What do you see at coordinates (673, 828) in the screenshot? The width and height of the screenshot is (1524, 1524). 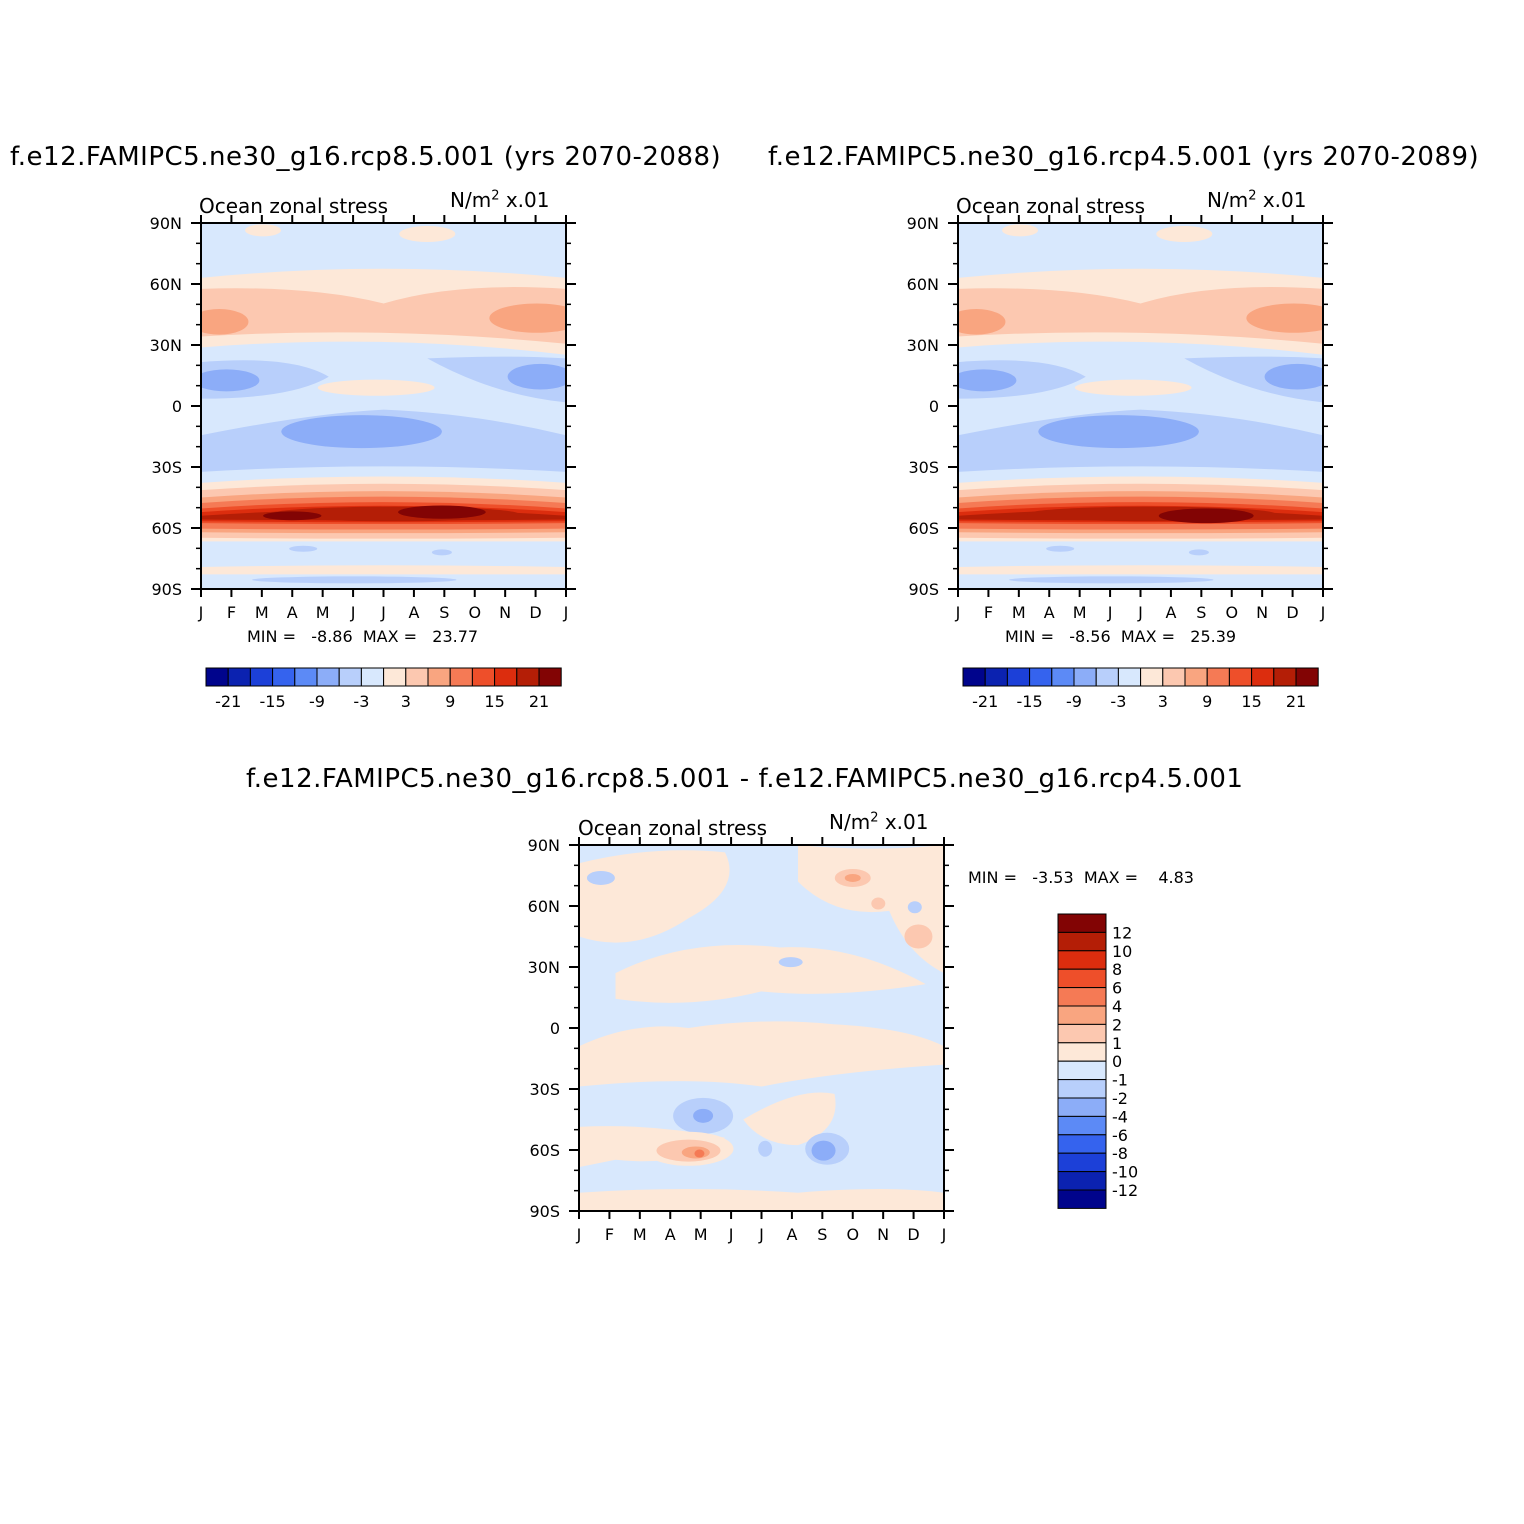 I see `panel3-left-label: Ocean zonal stress` at bounding box center [673, 828].